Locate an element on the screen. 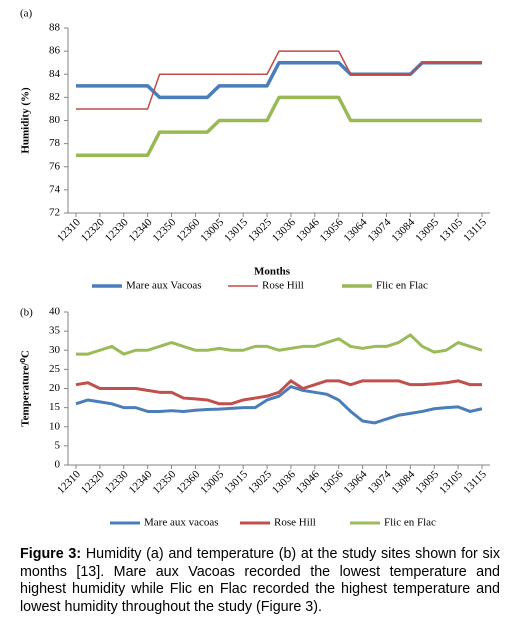 The height and width of the screenshot is (628, 511). y-tick-label: 40 is located at coordinates (55, 312).